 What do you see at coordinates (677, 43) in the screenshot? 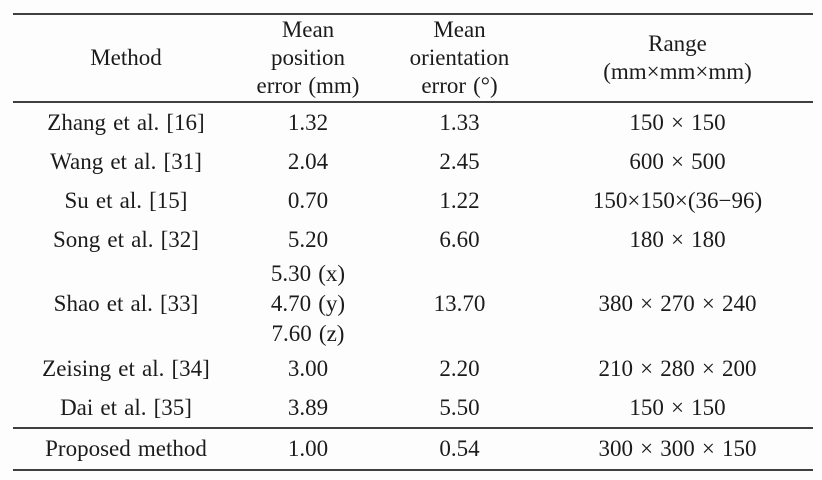
I see `header-range-line: Range` at bounding box center [677, 43].